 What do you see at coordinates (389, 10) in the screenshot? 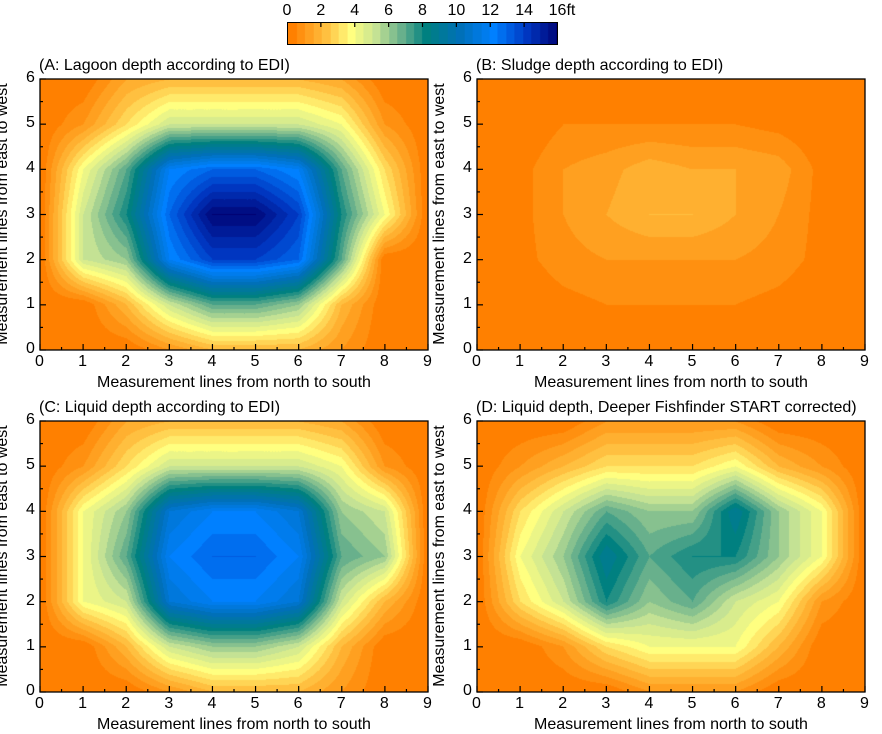
I see `colorbar-tick-label: 6` at bounding box center [389, 10].